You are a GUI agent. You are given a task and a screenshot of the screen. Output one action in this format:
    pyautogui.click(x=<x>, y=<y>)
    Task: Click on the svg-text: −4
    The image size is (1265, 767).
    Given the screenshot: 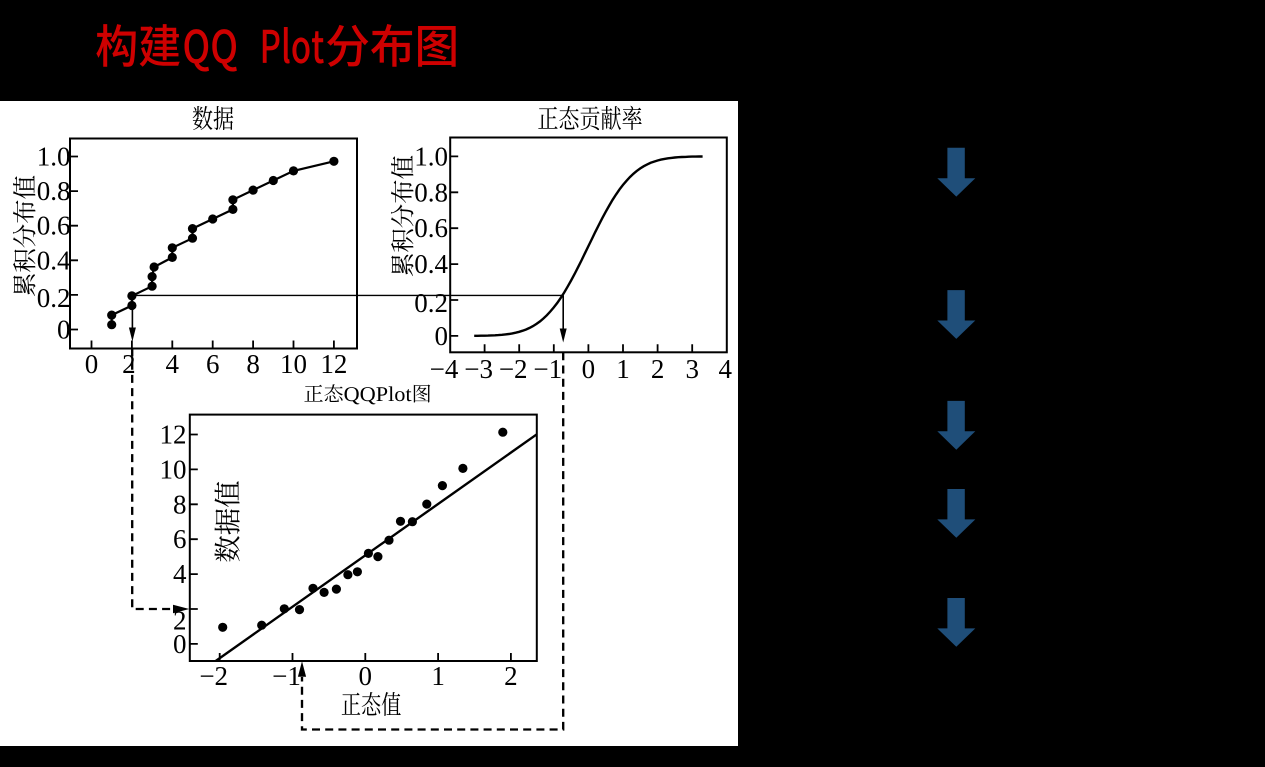 What is the action you would take?
    pyautogui.click(x=444, y=369)
    